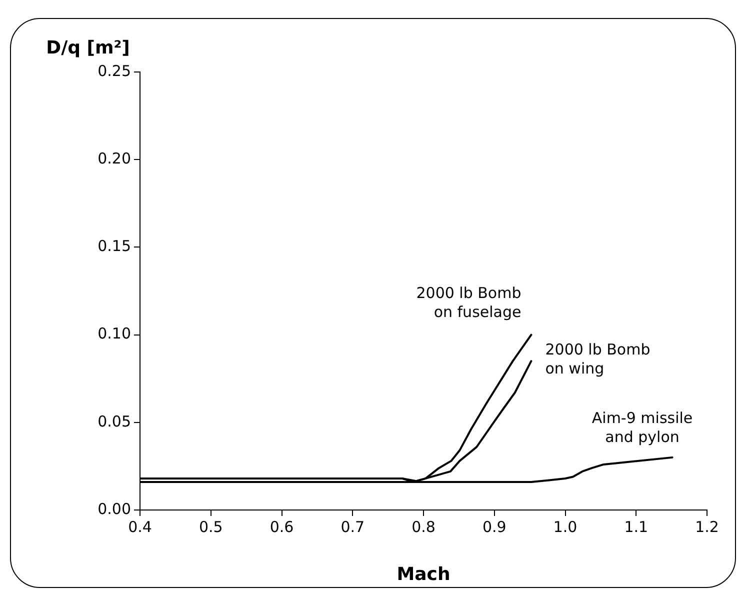 The width and height of the screenshot is (744, 598). What do you see at coordinates (597, 359) in the screenshot?
I see `series-label: 2000 lb Bomb on wing` at bounding box center [597, 359].